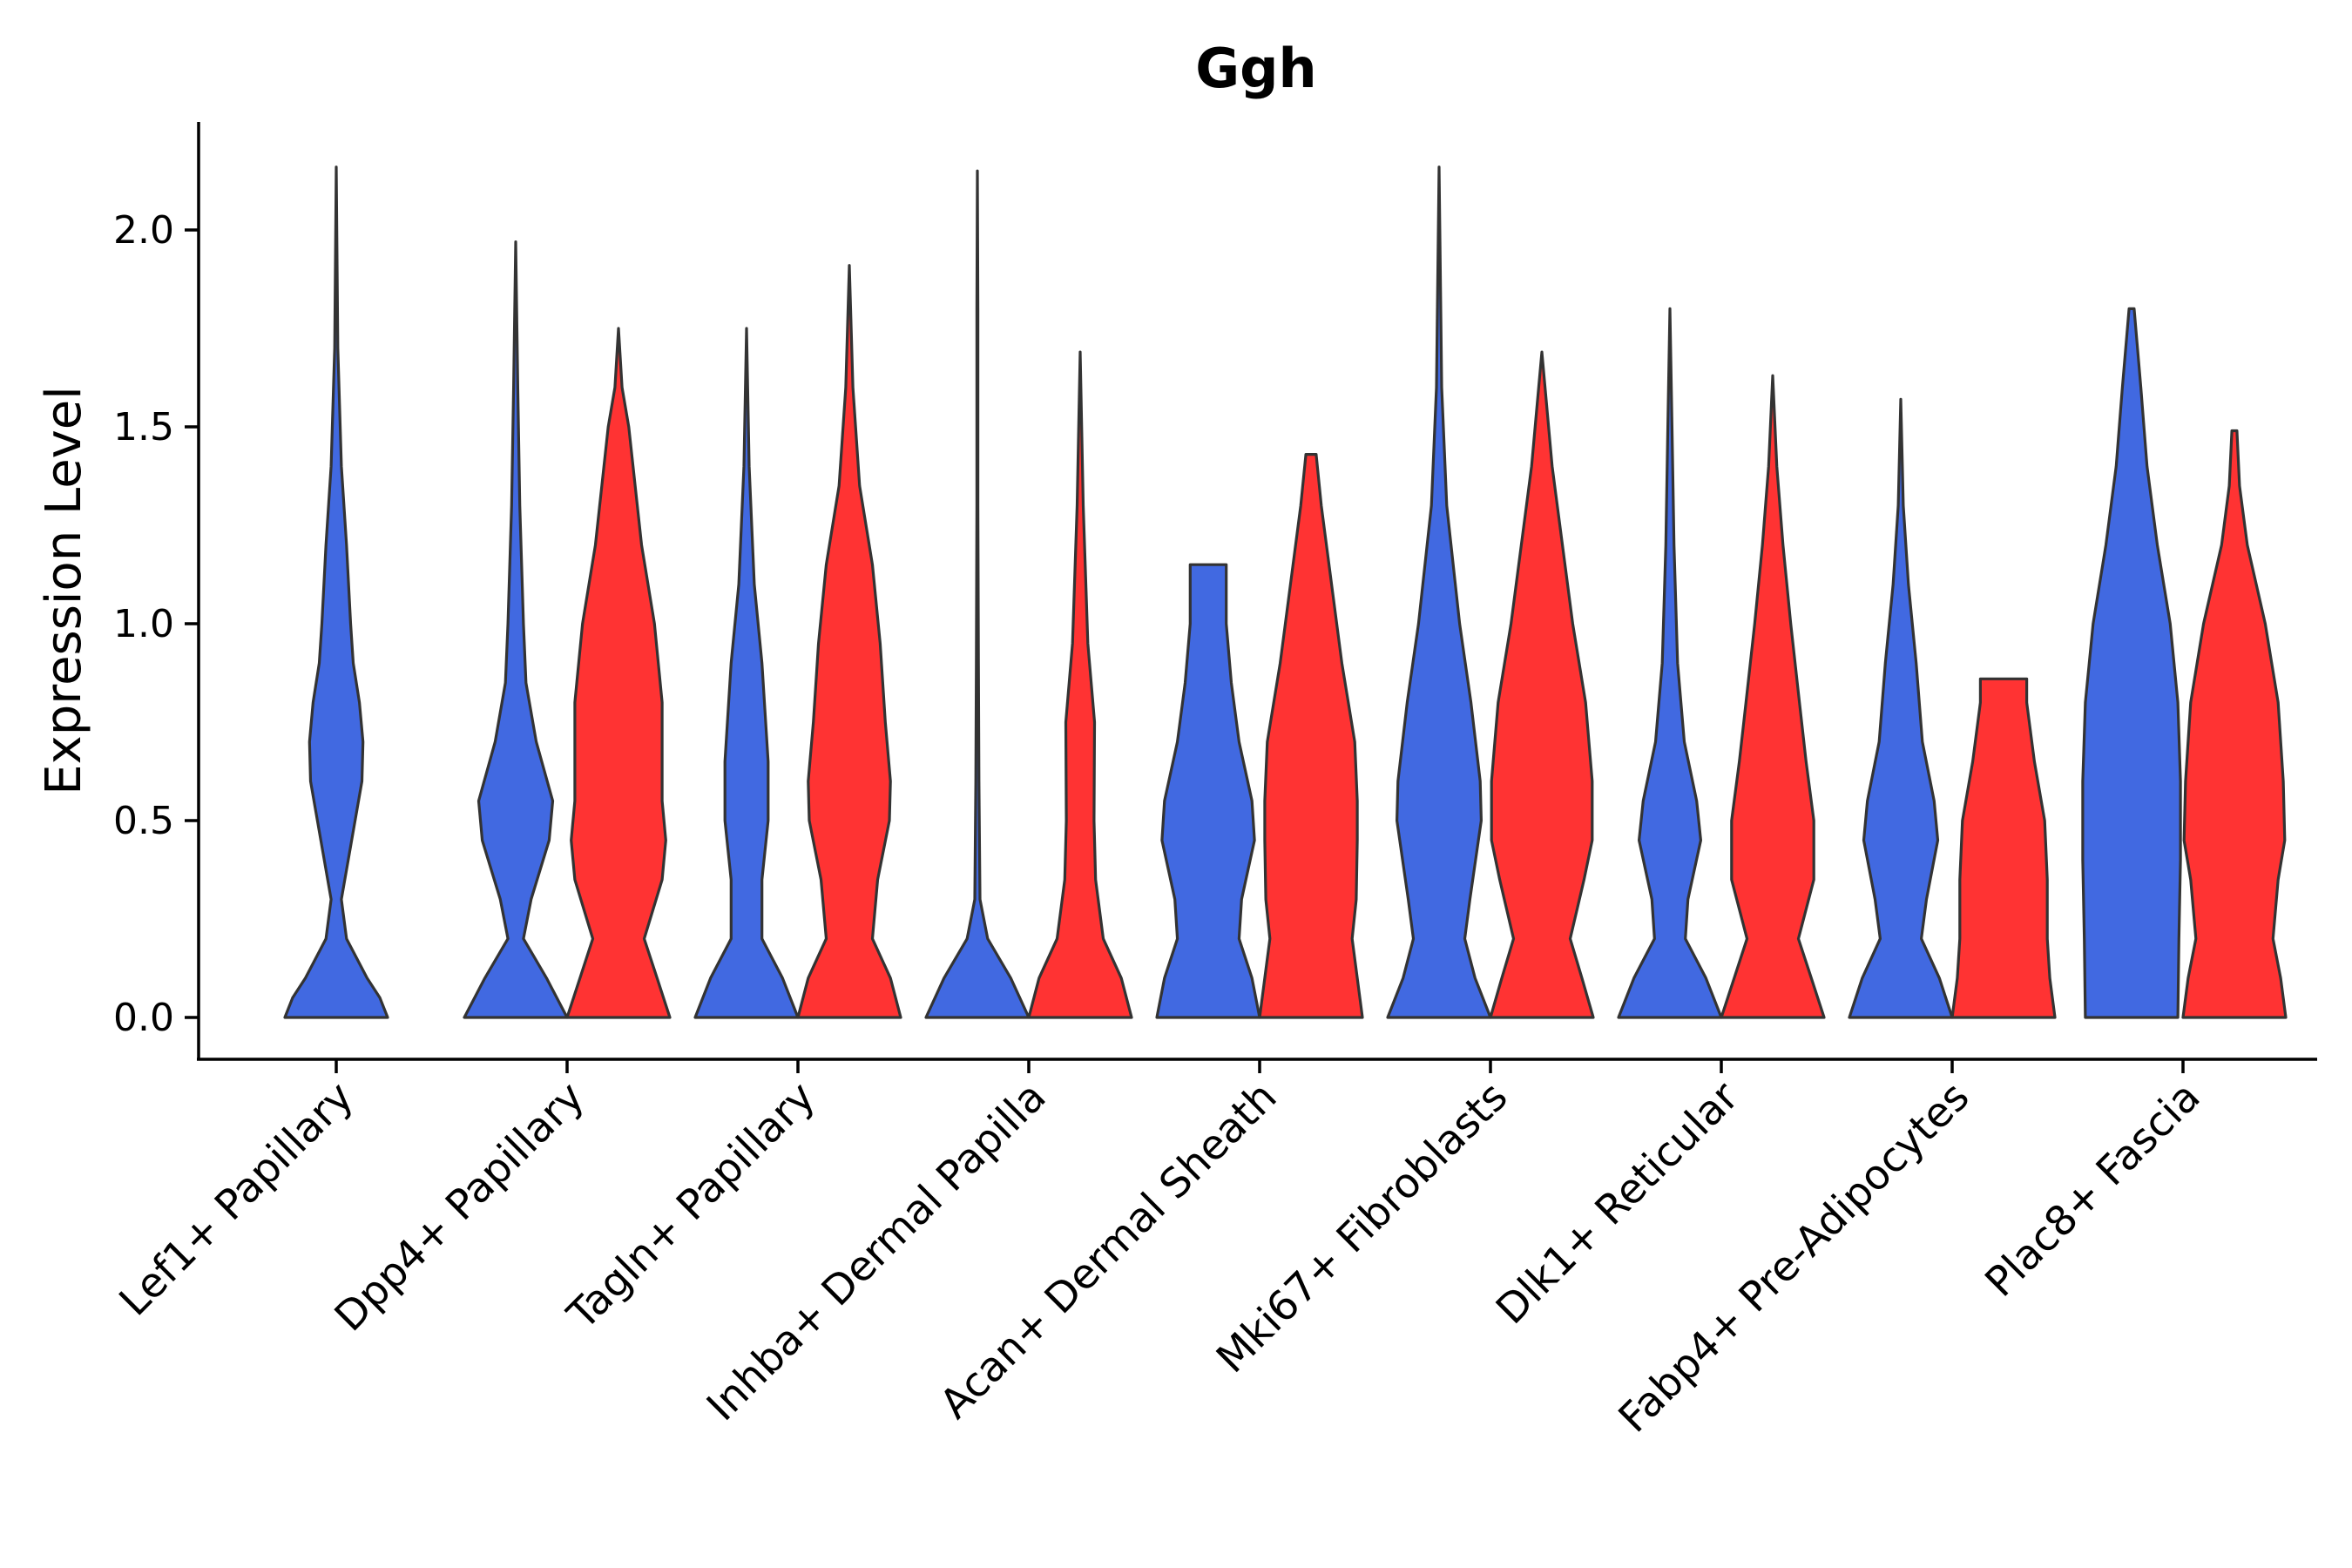 Image resolution: width=2352 pixels, height=1568 pixels. Describe the element at coordinates (460, 1207) in the screenshot. I see `x-tick-label: Dpp4+ Papillary` at that location.